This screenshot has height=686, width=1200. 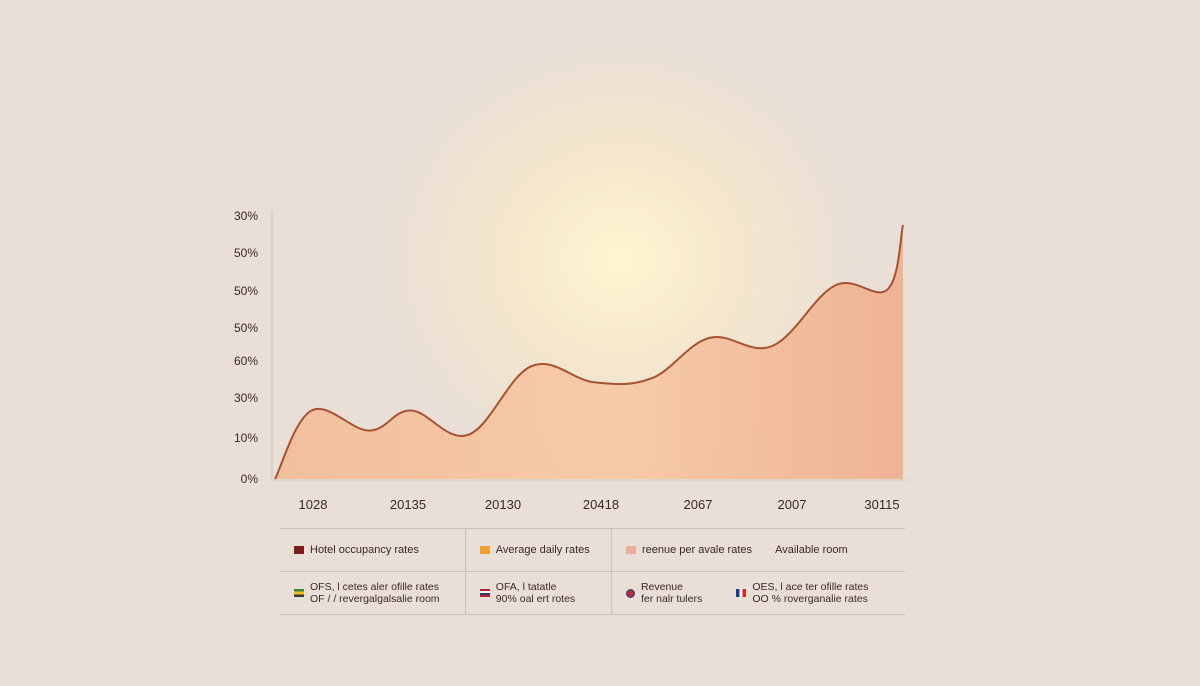 What do you see at coordinates (811, 550) in the screenshot?
I see `legend-label: Available room` at bounding box center [811, 550].